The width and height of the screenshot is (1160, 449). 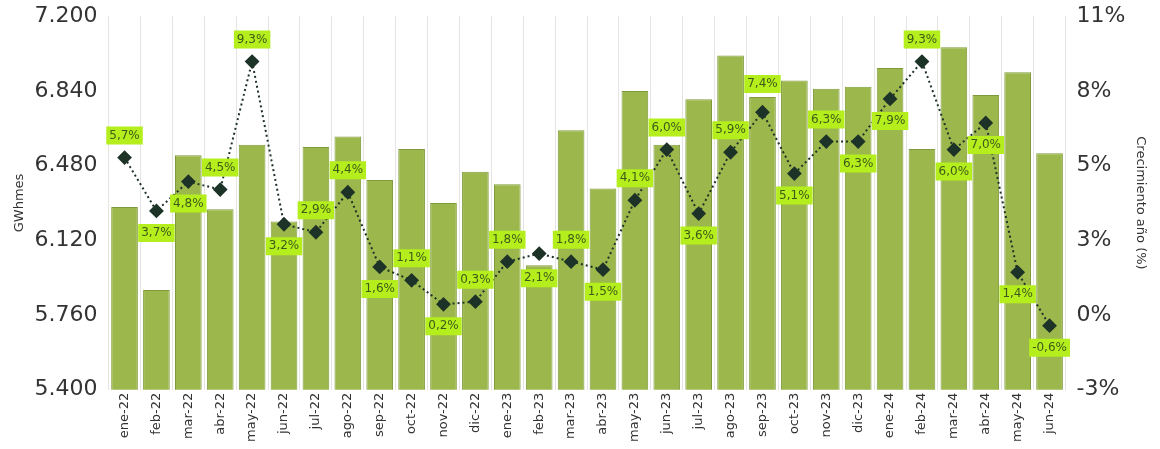 I want to click on data-label: 7,9%, so click(x=890, y=120).